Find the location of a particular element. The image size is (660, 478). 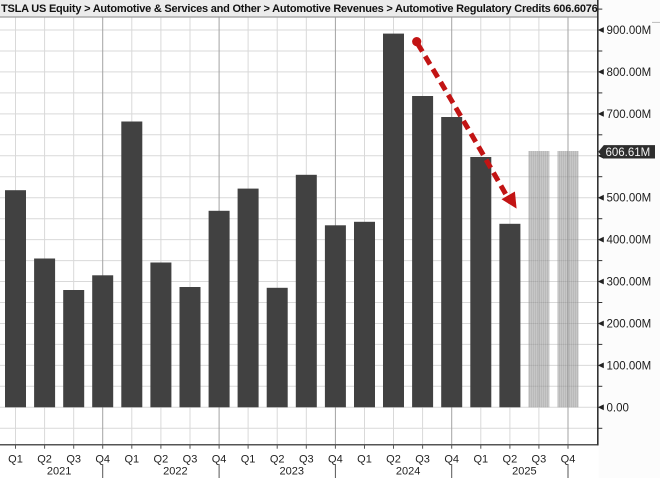

svg-text: 2021 is located at coordinates (59, 472).